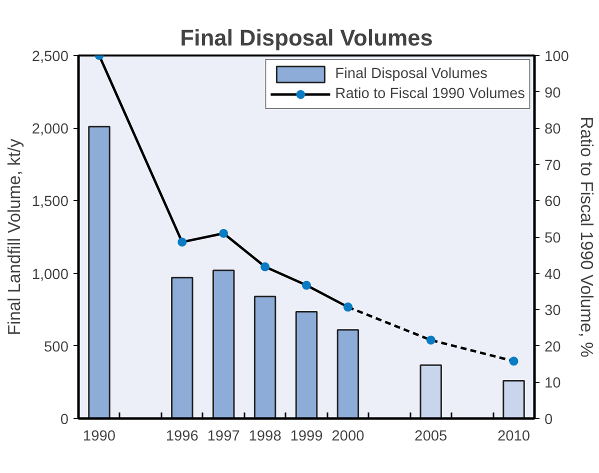  Describe the element at coordinates (586, 237) in the screenshot. I see `y2-axis-title: Ratio to Fiscal 1990 Volume, %` at that location.